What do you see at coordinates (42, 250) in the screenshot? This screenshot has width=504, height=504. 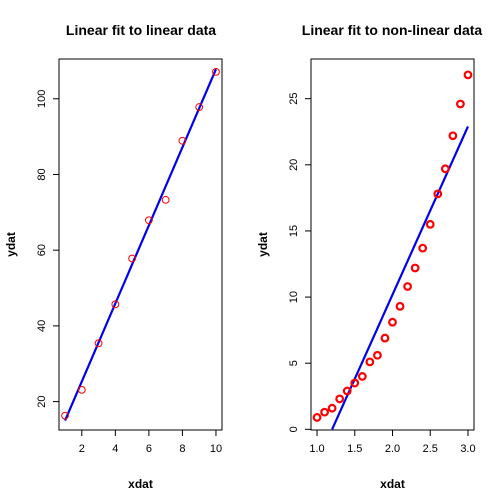 I see `y-tick-label: 60` at bounding box center [42, 250].